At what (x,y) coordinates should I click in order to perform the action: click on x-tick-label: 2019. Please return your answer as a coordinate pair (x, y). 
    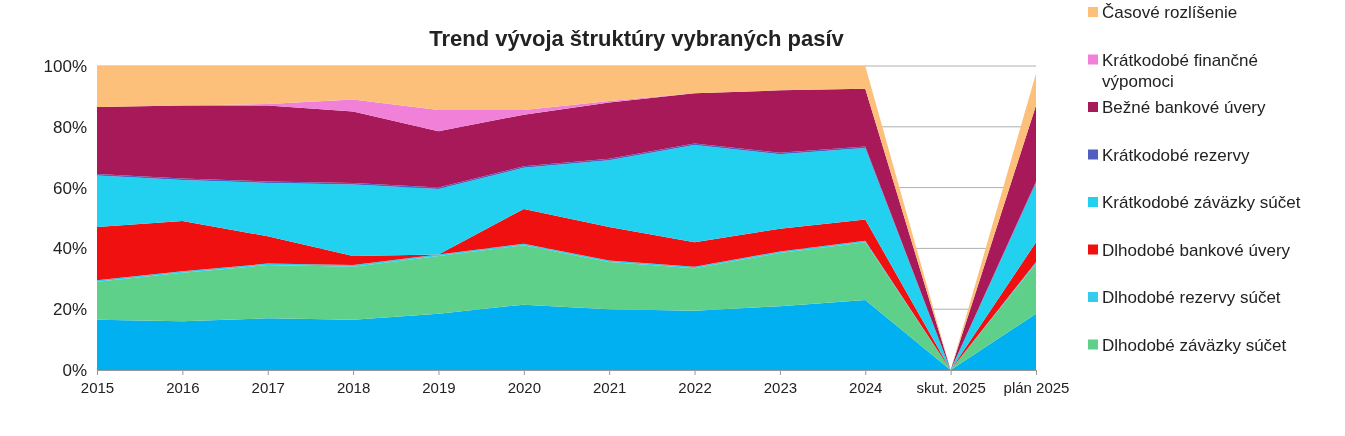
    Looking at the image, I should click on (439, 387).